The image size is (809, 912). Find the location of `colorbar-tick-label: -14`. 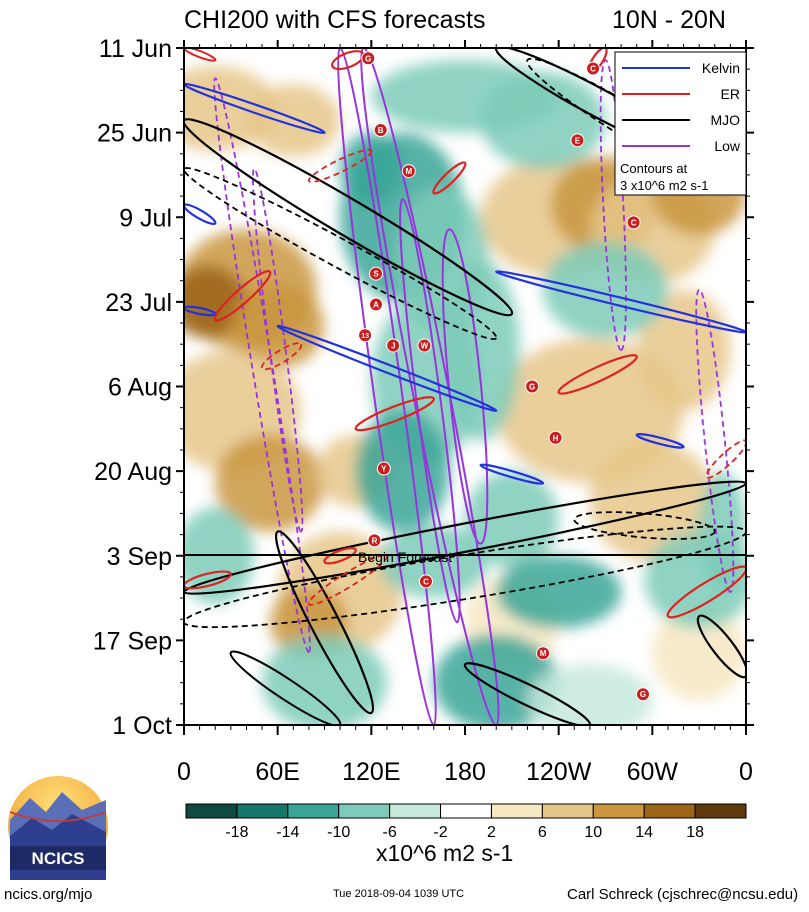

colorbar-tick-label: -14 is located at coordinates (287, 832).